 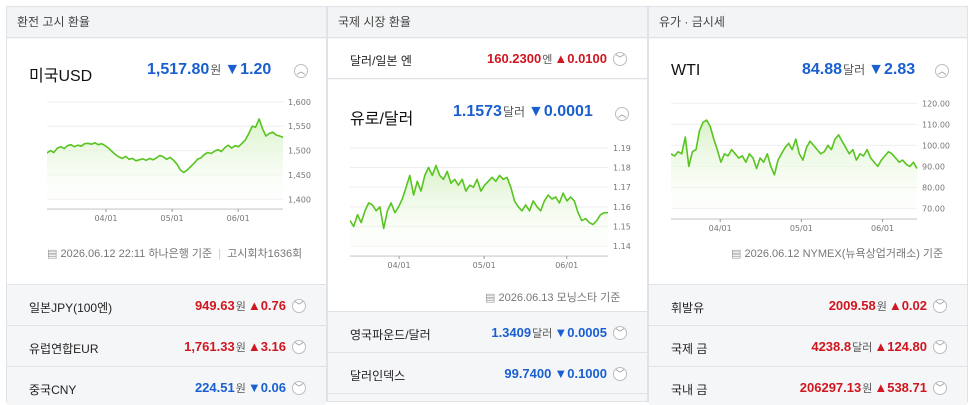 I want to click on row-name: 영국파운드/달러, so click(x=390, y=335).